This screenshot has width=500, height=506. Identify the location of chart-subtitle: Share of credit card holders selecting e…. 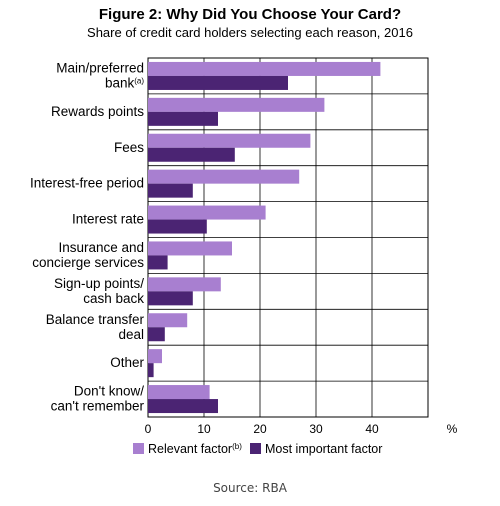
(250, 32).